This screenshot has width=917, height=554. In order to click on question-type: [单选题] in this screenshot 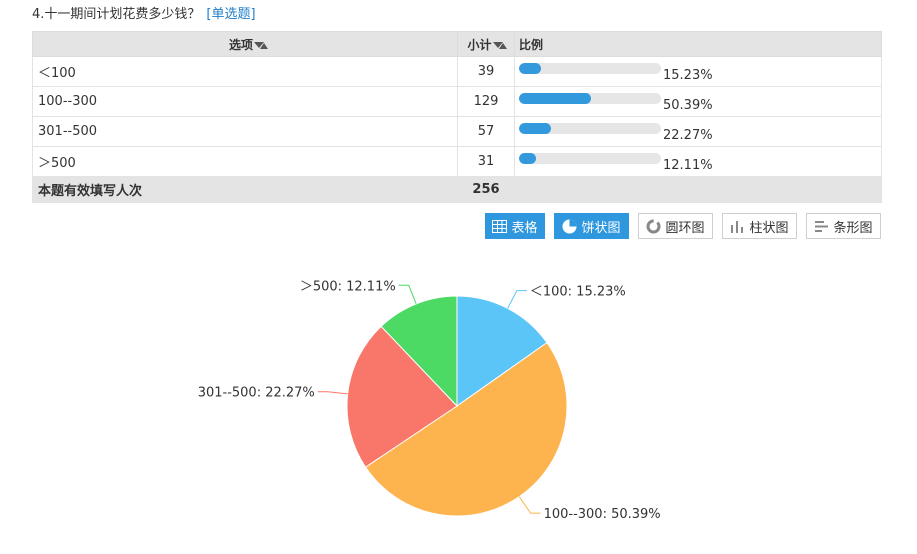, I will do `click(231, 14)`.